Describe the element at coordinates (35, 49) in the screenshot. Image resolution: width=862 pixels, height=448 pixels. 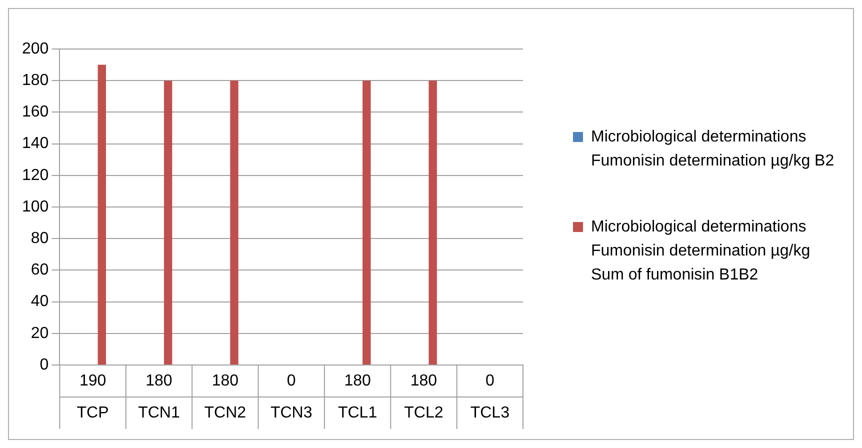
I see `y-tick-label: 200` at that location.